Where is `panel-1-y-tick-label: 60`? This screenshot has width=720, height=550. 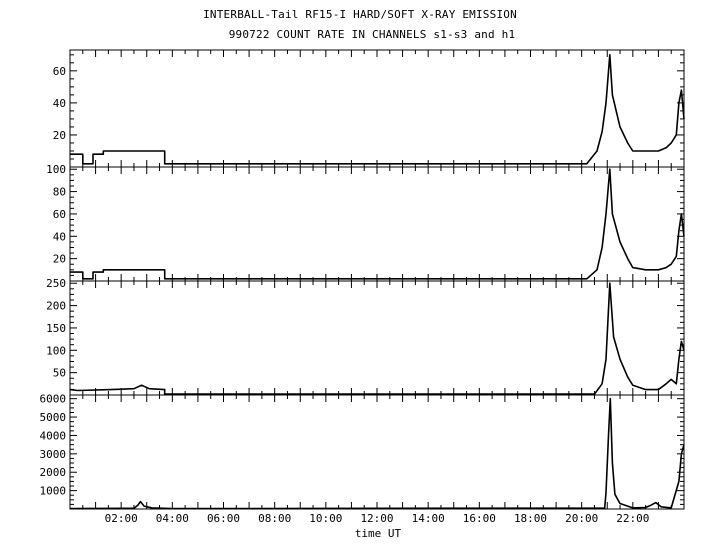
panel-1-y-tick-label: 60 is located at coordinates (59, 71).